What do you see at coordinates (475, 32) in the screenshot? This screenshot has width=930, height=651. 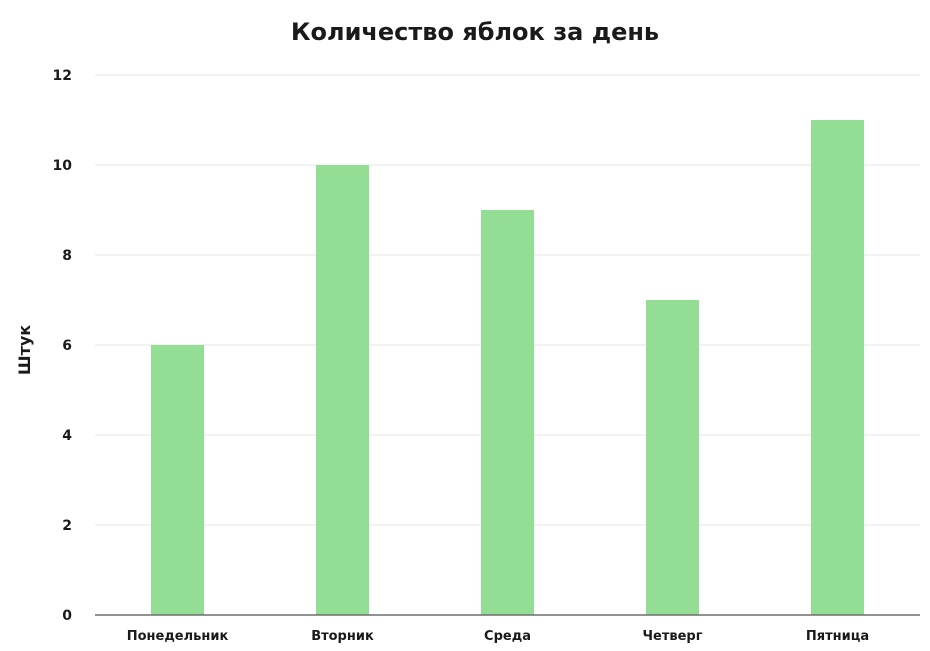 I see `chart-title: Количество яблок за день` at bounding box center [475, 32].